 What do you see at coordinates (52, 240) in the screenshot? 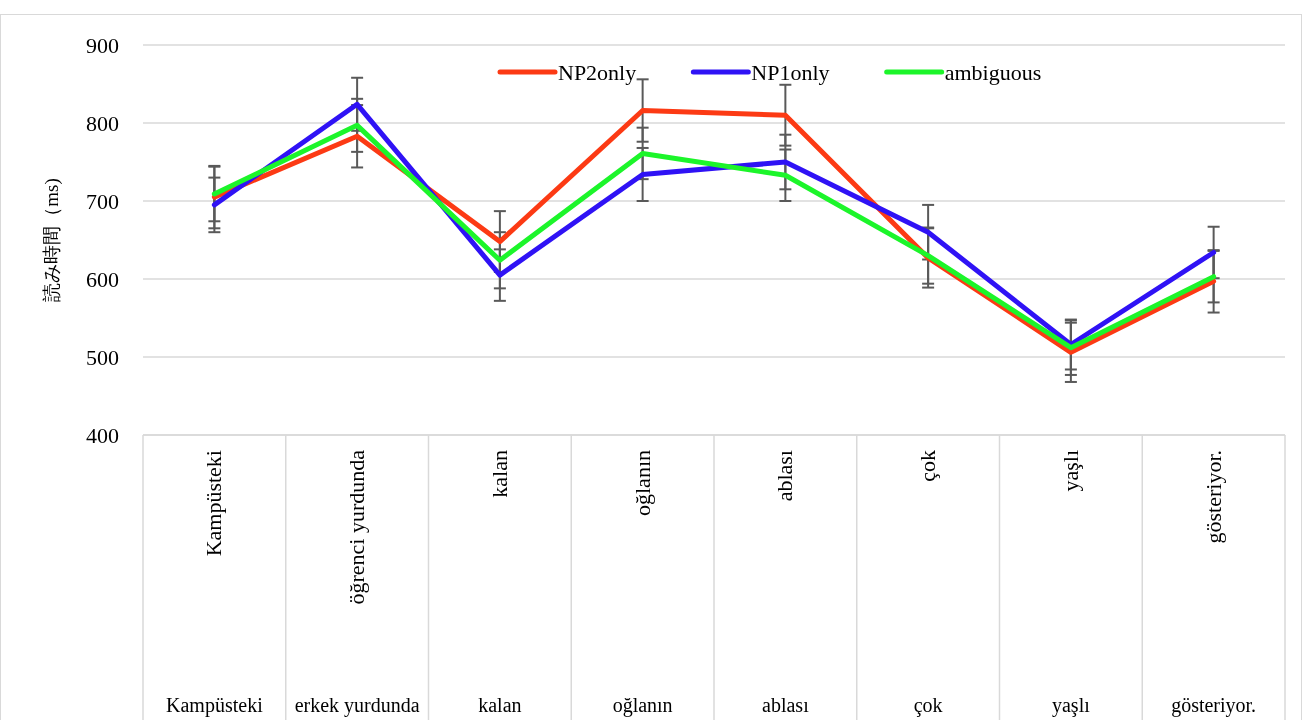
I see `y-axis-title: 読み時間（ms)` at bounding box center [52, 240].